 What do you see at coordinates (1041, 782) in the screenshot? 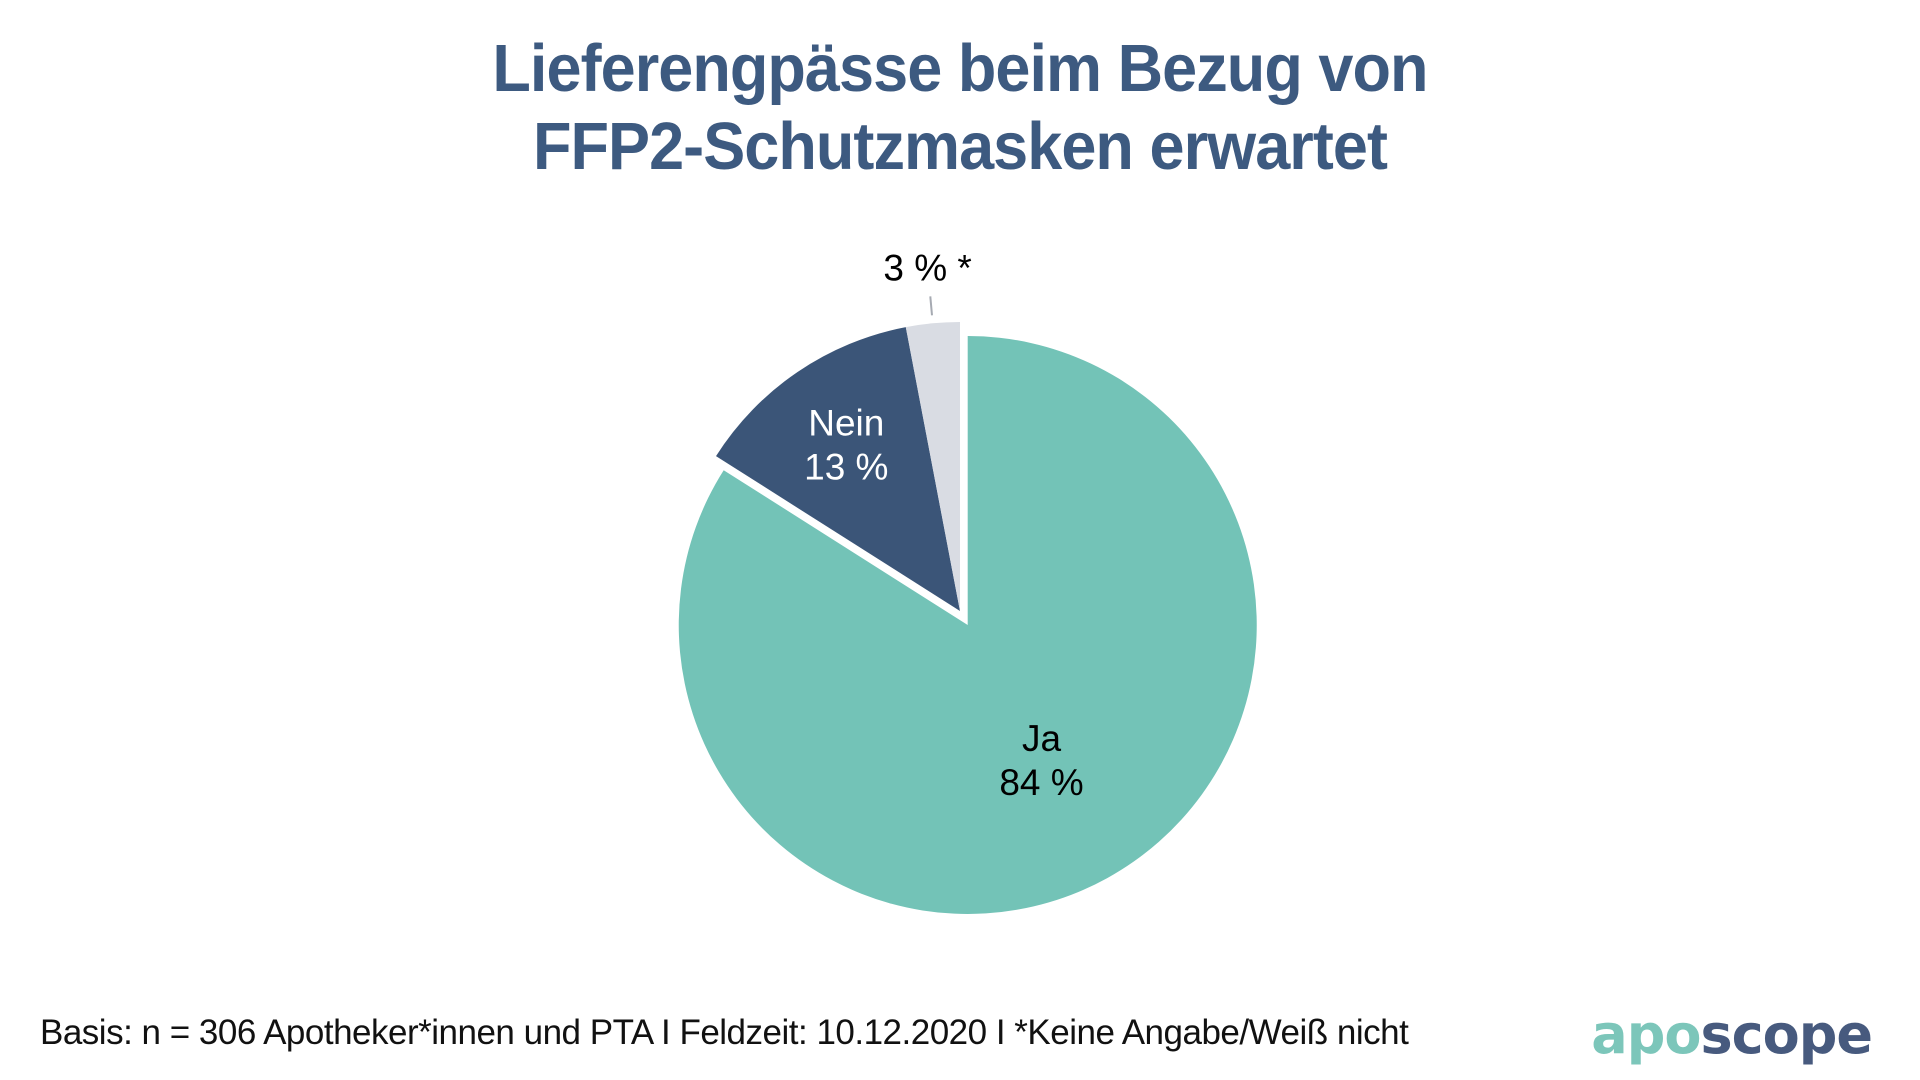
I see `slice-value-ja: 84 %` at bounding box center [1041, 782].